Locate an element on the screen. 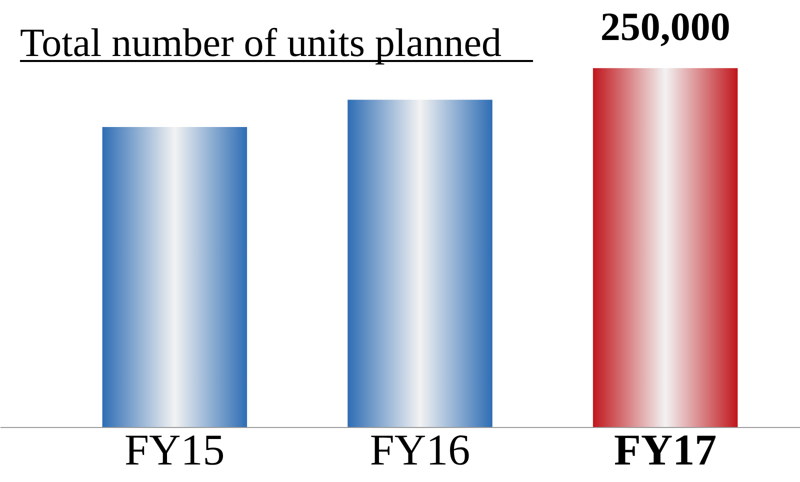 The image size is (800, 482). x-tick-label: FY17 is located at coordinates (665, 450).